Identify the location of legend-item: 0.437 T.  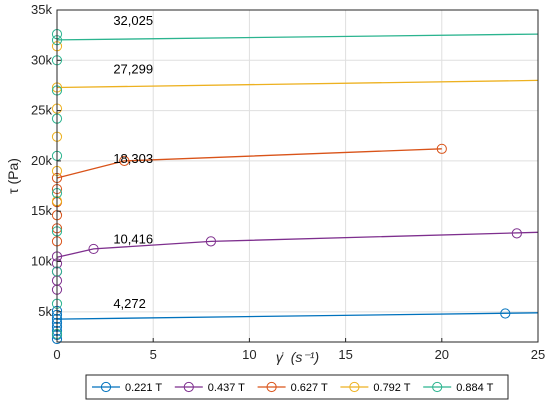
(209, 387).